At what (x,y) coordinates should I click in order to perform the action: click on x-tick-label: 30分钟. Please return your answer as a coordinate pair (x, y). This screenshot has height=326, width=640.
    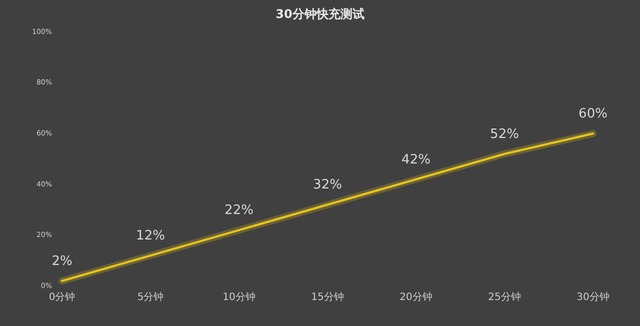
    Looking at the image, I should click on (593, 297).